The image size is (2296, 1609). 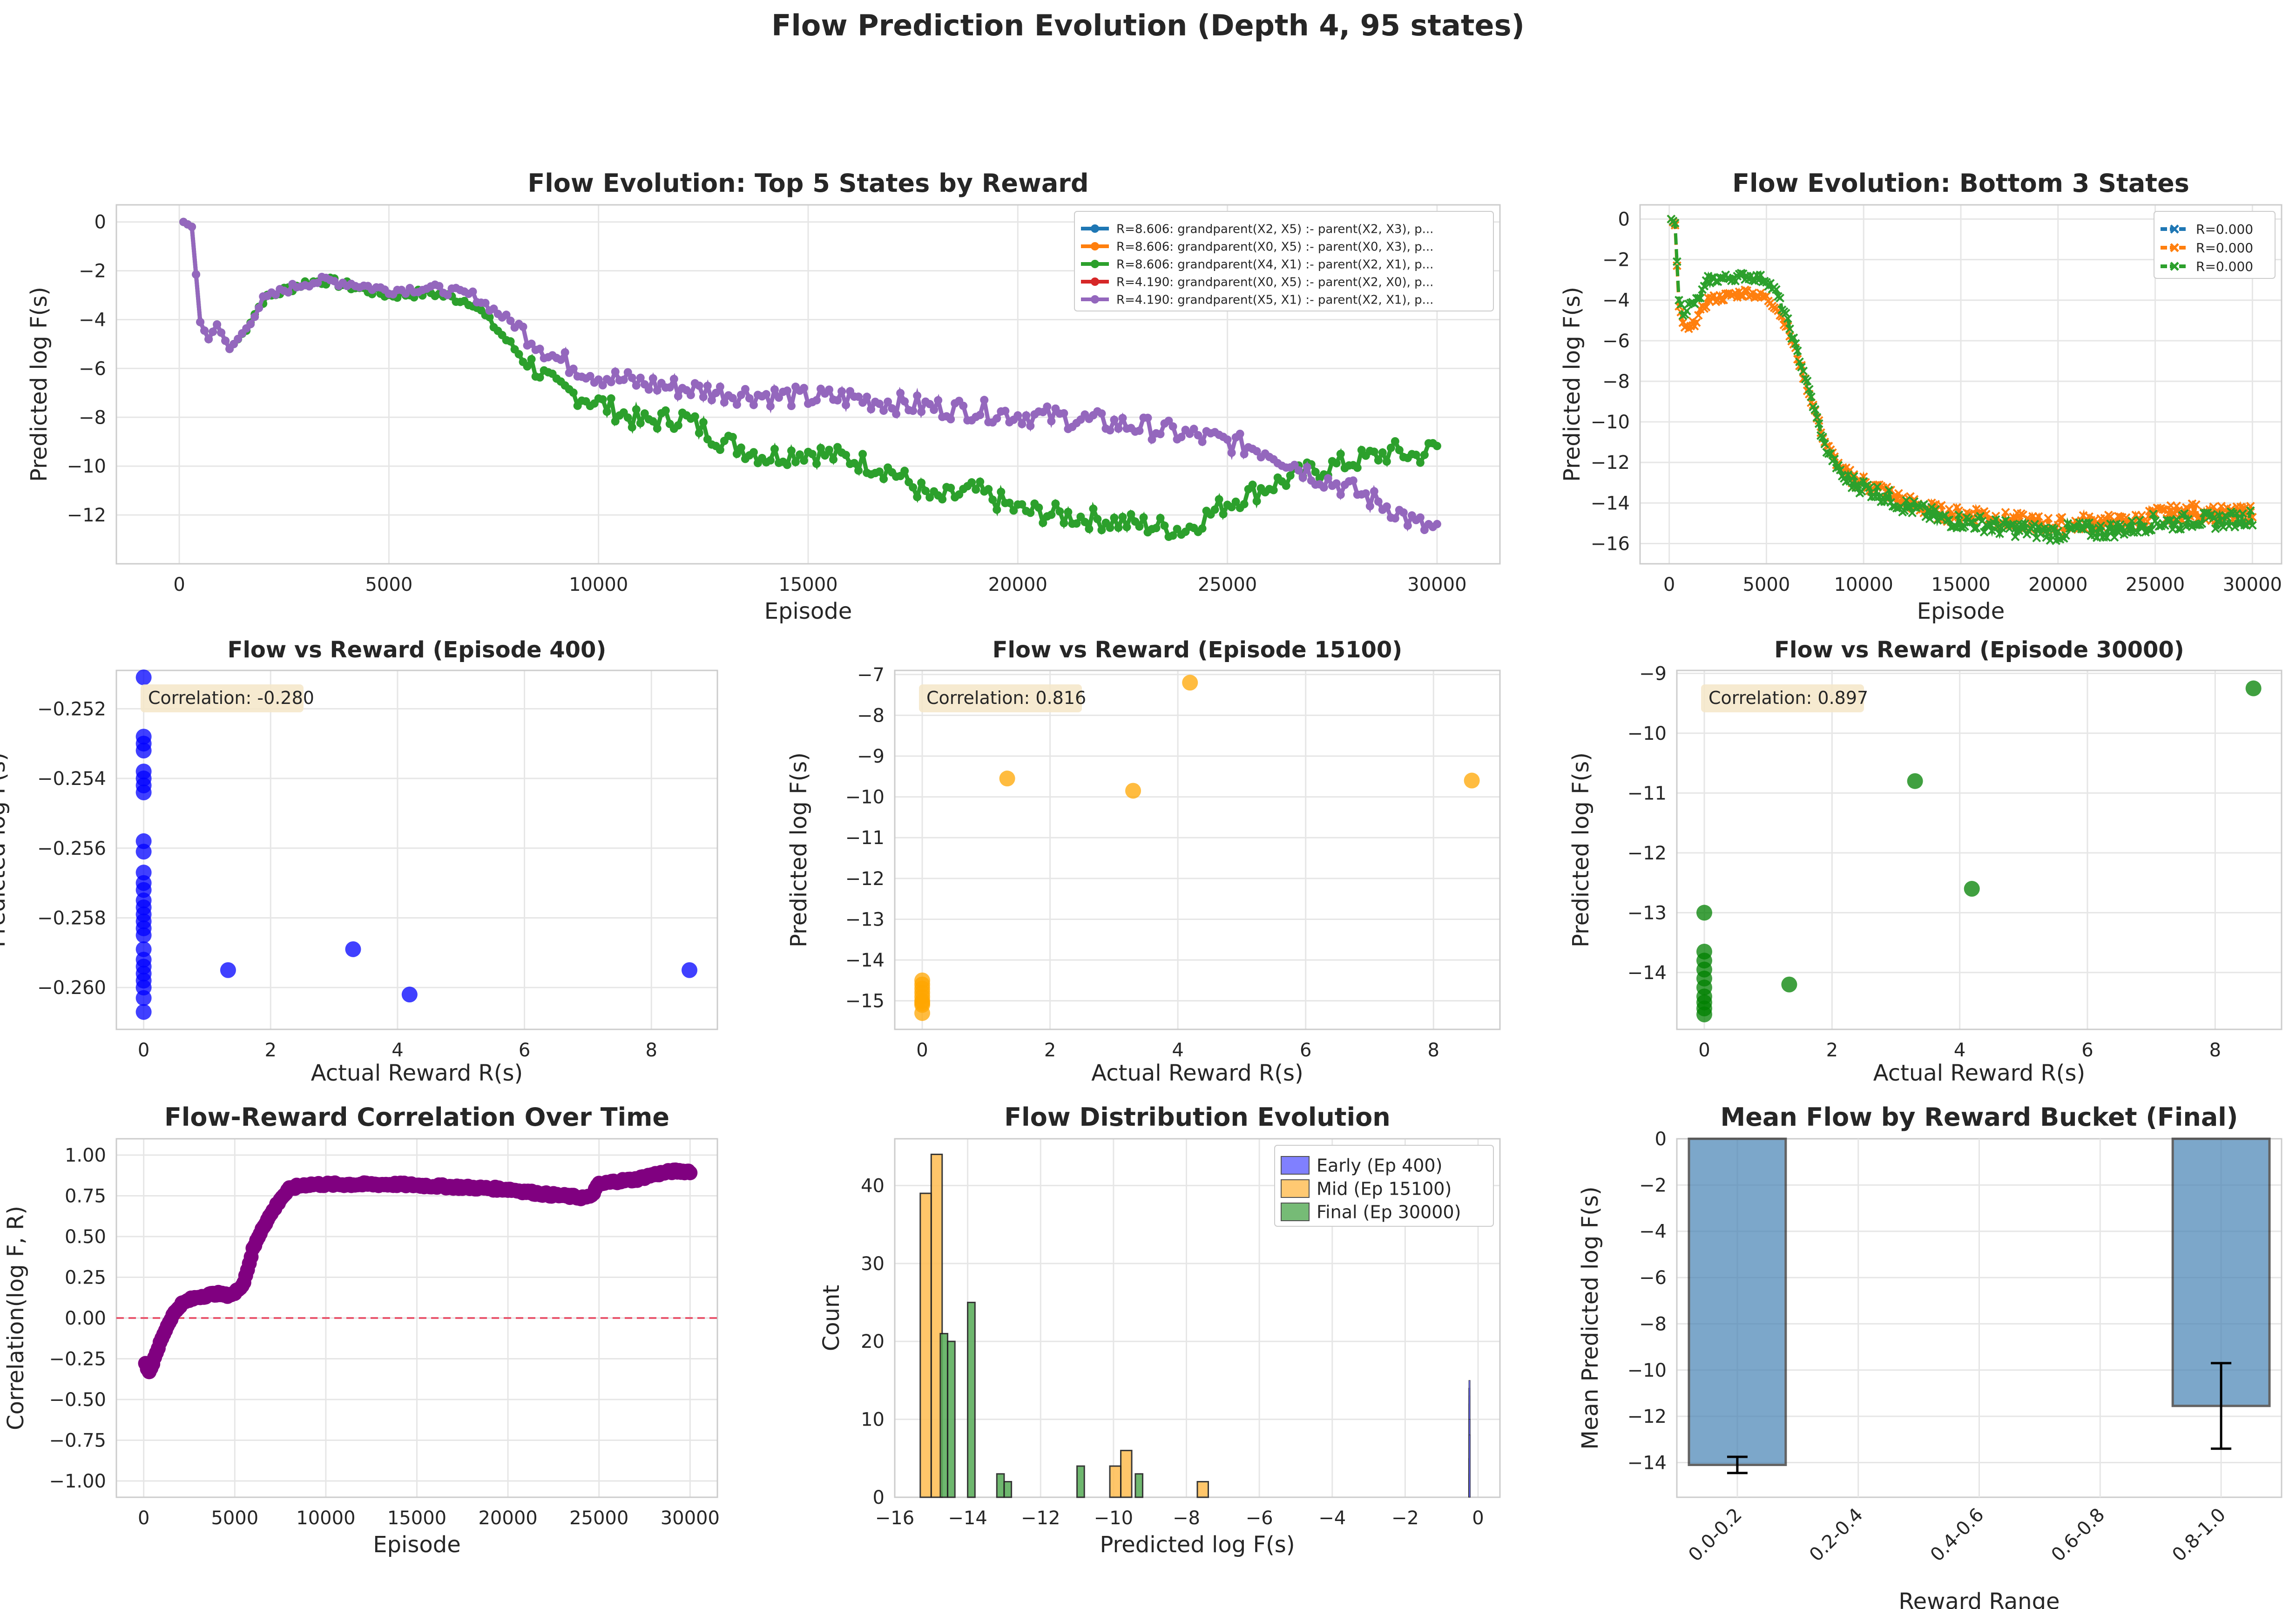 What do you see at coordinates (508, 1518) in the screenshot?
I see `corr-xtick-label: 20000` at bounding box center [508, 1518].